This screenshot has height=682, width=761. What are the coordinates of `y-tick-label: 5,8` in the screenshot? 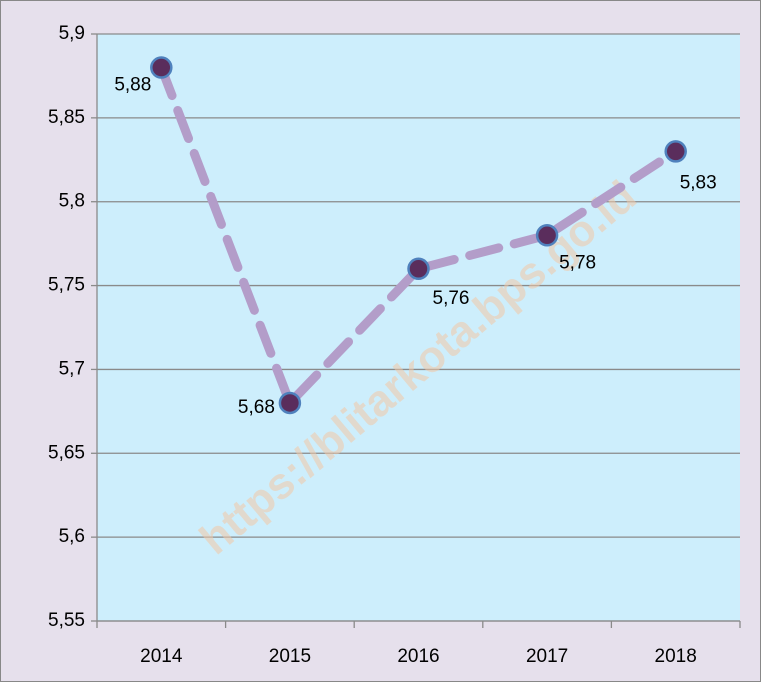 It's located at (72, 201).